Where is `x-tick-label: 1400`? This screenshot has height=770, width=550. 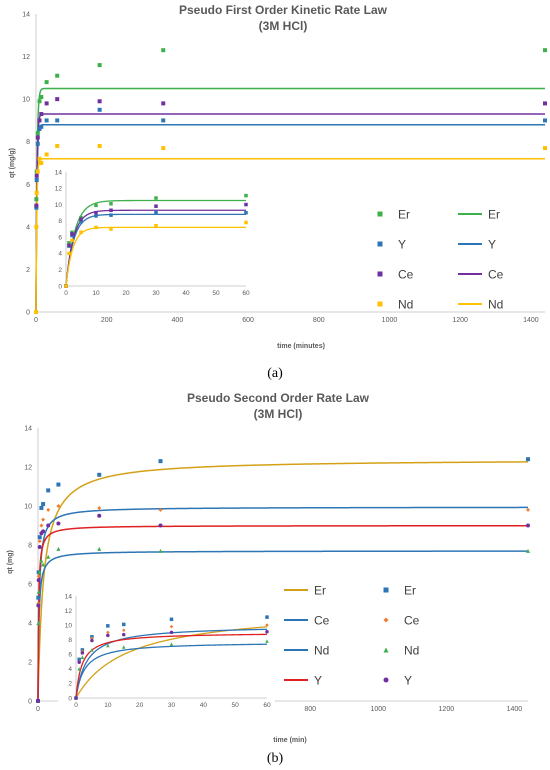
x-tick-label: 1400 is located at coordinates (531, 320).